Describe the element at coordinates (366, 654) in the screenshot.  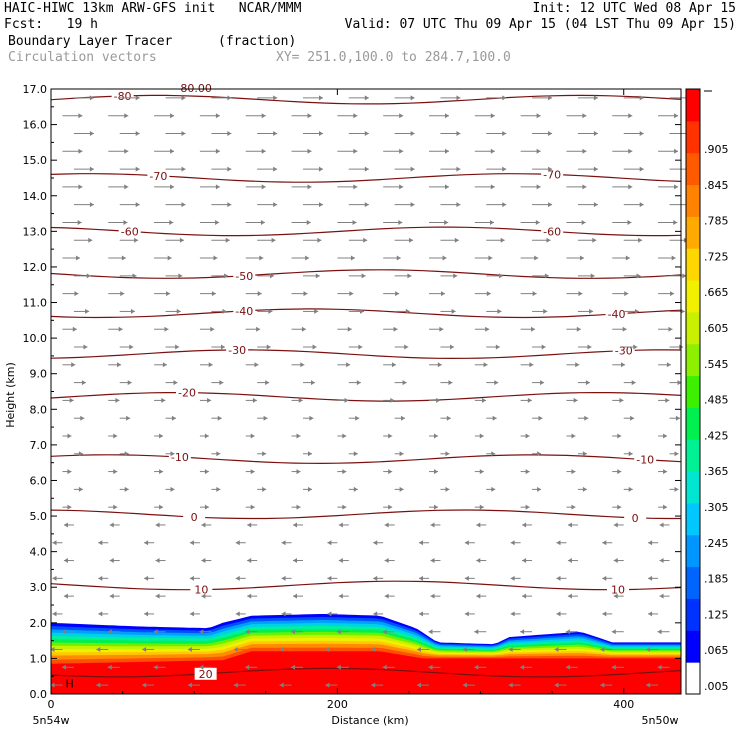
I see `tracer-fill-layer` at that location.